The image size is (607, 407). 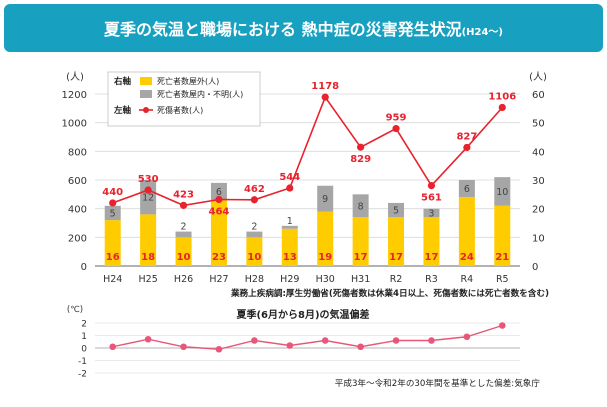 I want to click on death-bars, so click(x=307, y=221).